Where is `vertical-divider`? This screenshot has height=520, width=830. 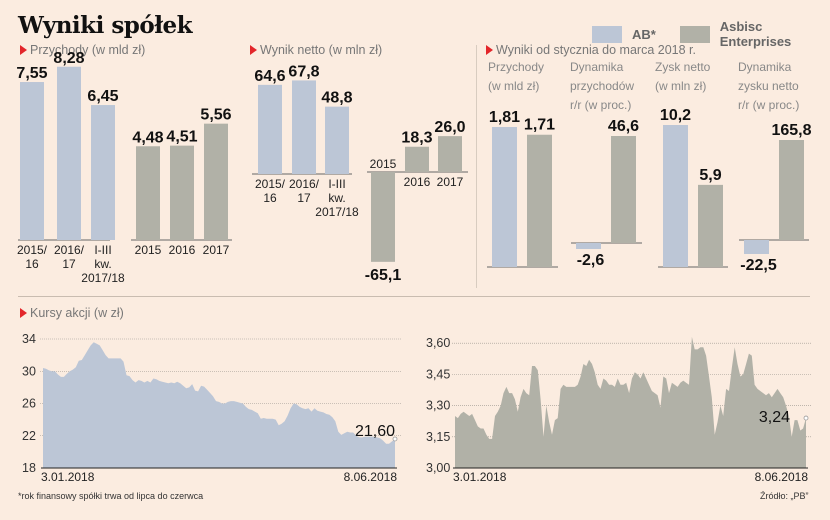
vertical-divider is located at coordinates (476, 166).